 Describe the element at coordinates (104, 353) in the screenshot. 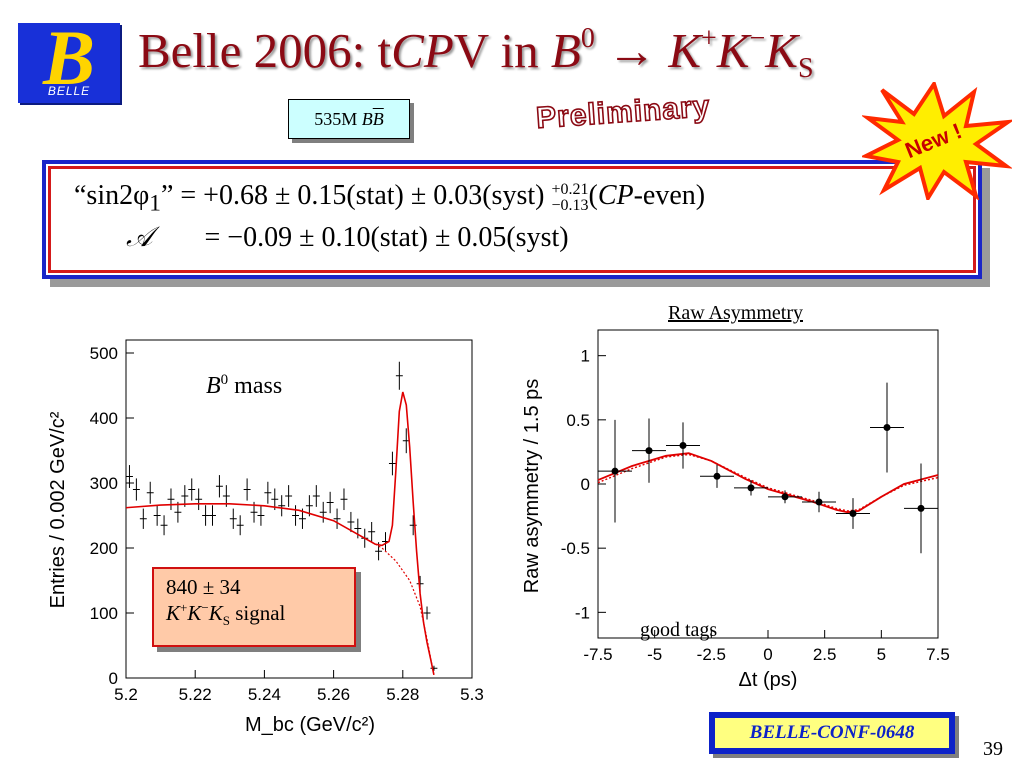

I see `y-tick-label: 500` at that location.